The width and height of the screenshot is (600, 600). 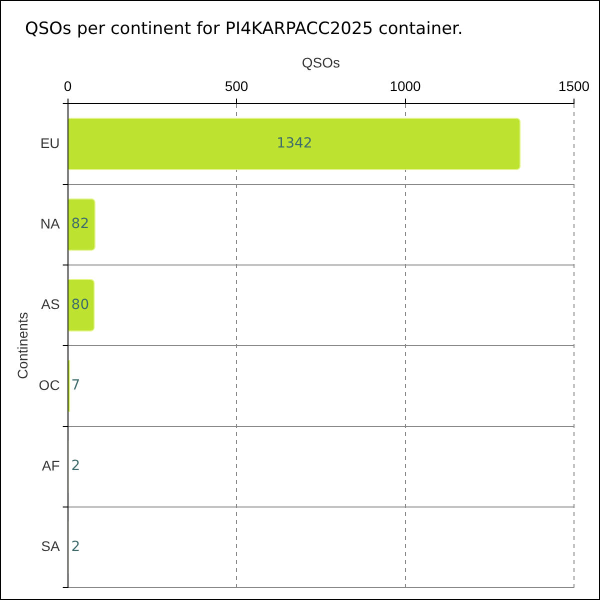 I want to click on x-tick-label: 1000, so click(x=406, y=86).